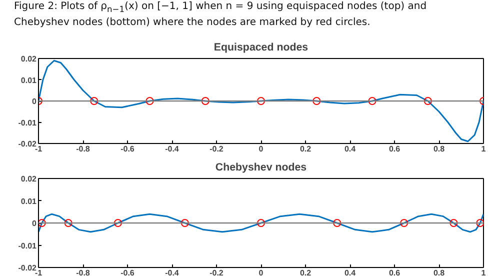 The image size is (499, 279). What do you see at coordinates (261, 168) in the screenshot?
I see `chart-title: Chebyshev nodes` at bounding box center [261, 168].